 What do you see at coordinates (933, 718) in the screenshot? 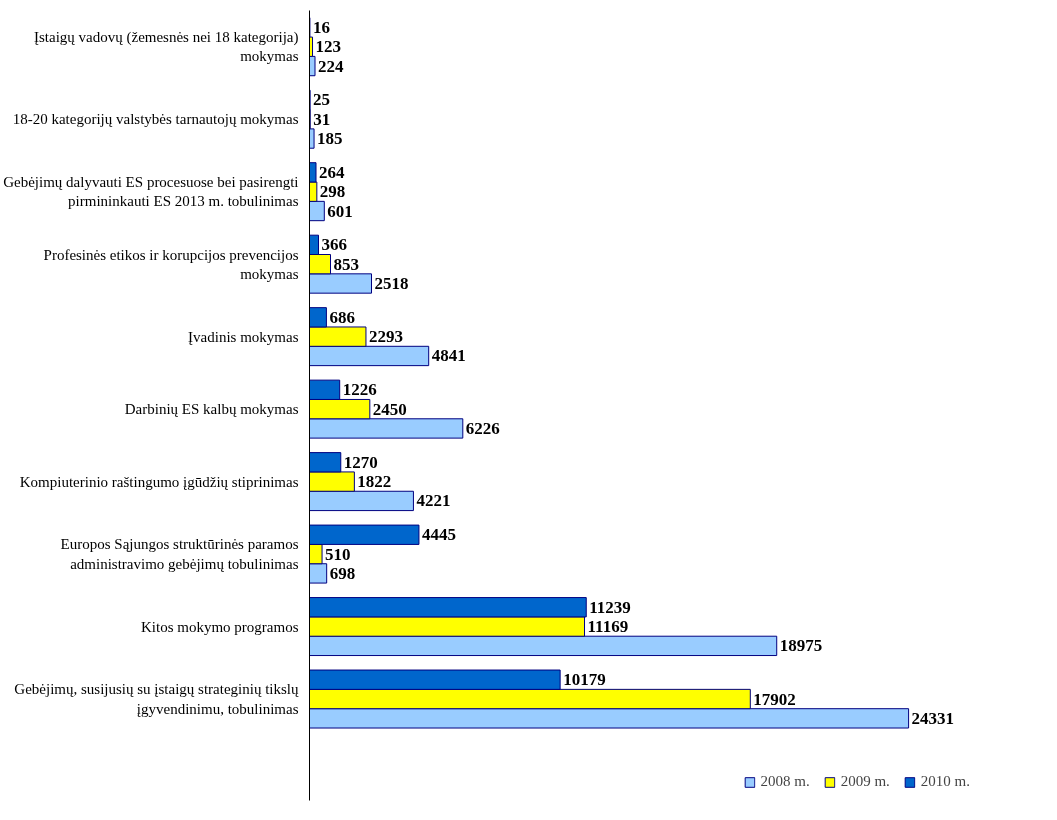
I see `data-label: 24331` at bounding box center [933, 718].